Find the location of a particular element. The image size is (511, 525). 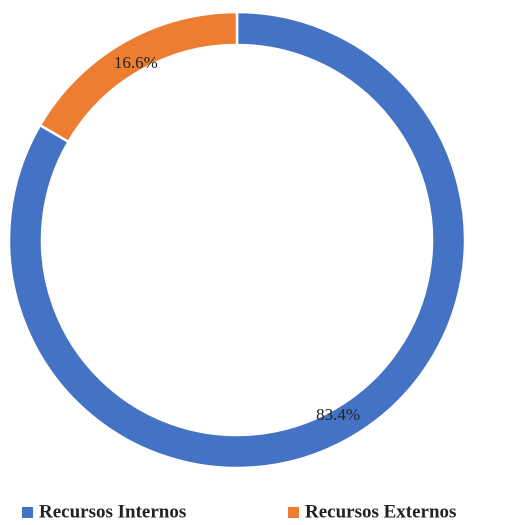

legend-label: Recursos Externos is located at coordinates (380, 511).